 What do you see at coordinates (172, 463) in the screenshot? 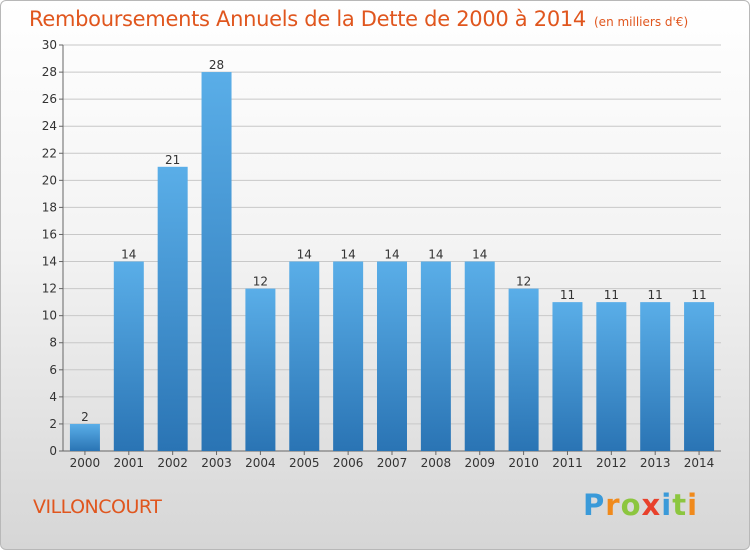
I see `x-tick-label: 2002` at bounding box center [172, 463].